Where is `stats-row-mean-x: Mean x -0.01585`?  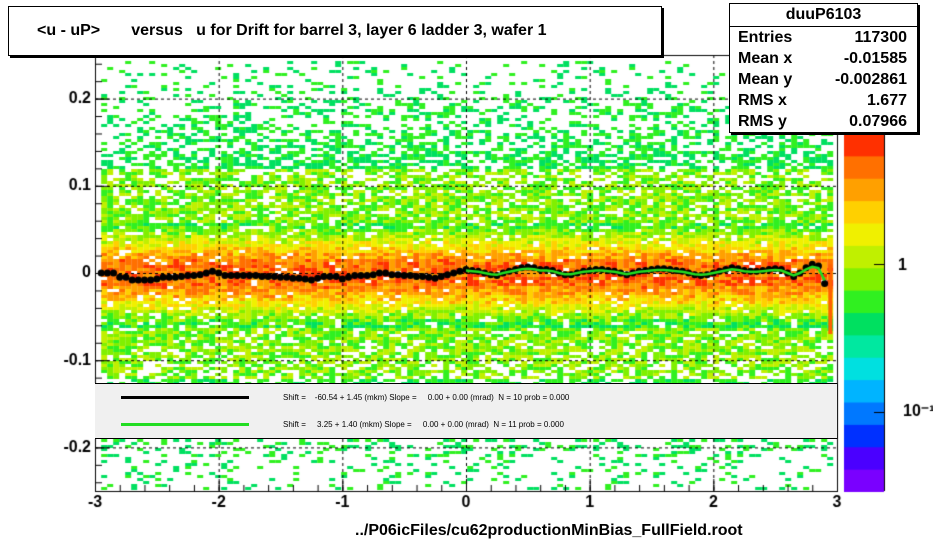 stats-row-mean-x: Mean x -0.01585 is located at coordinates (823, 58).